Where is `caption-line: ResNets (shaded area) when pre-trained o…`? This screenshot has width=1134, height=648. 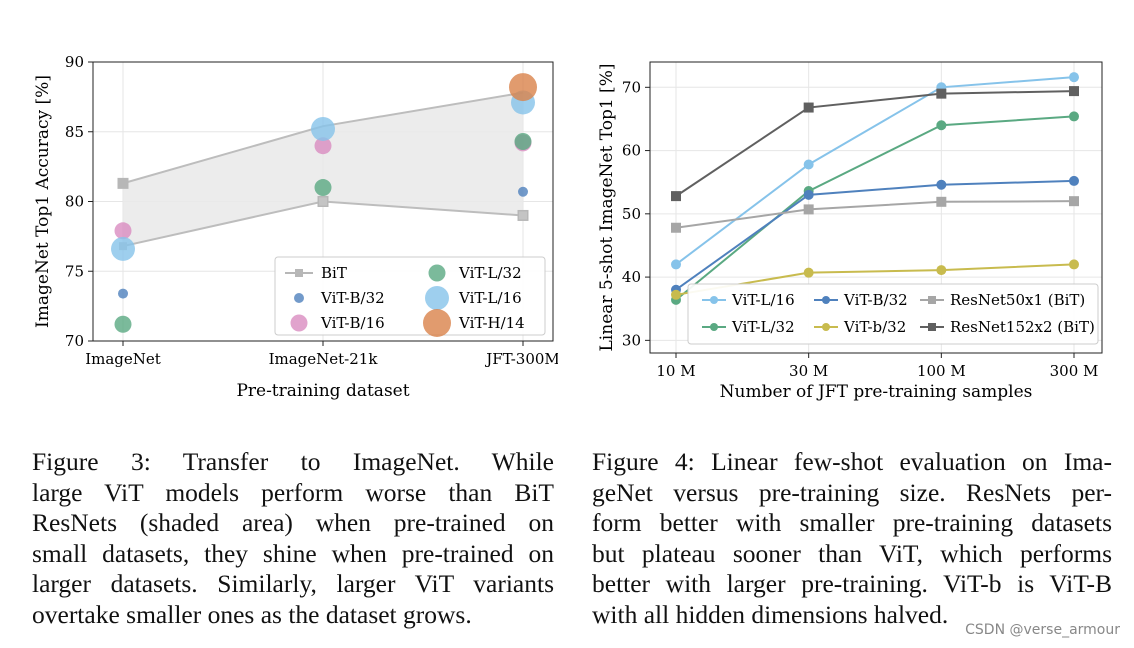 caption-line: ResNets (shaded area) when pre-trained o… is located at coordinates (293, 523).